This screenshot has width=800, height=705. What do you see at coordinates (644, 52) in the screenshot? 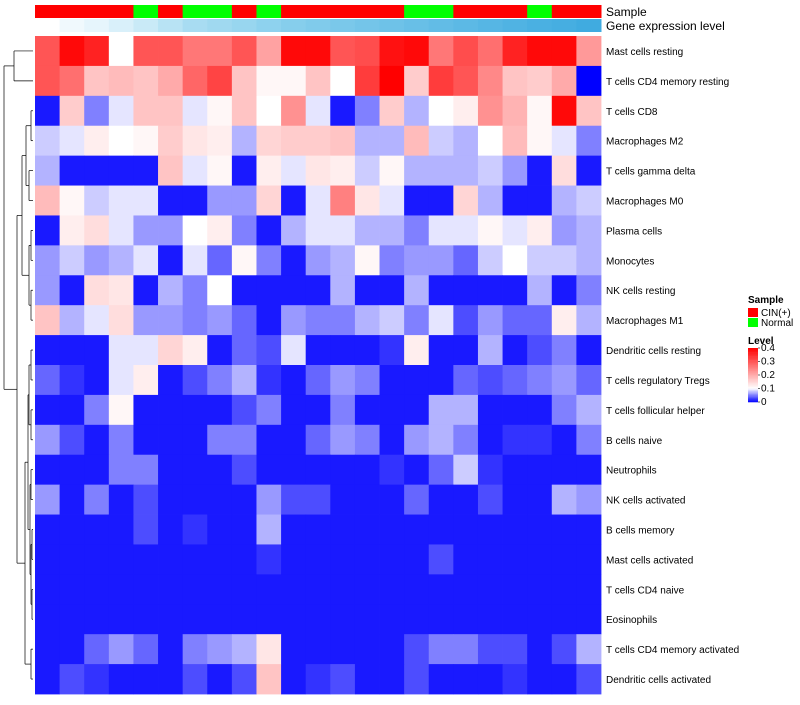
I see `row-label: Mast cells resting` at bounding box center [644, 52].